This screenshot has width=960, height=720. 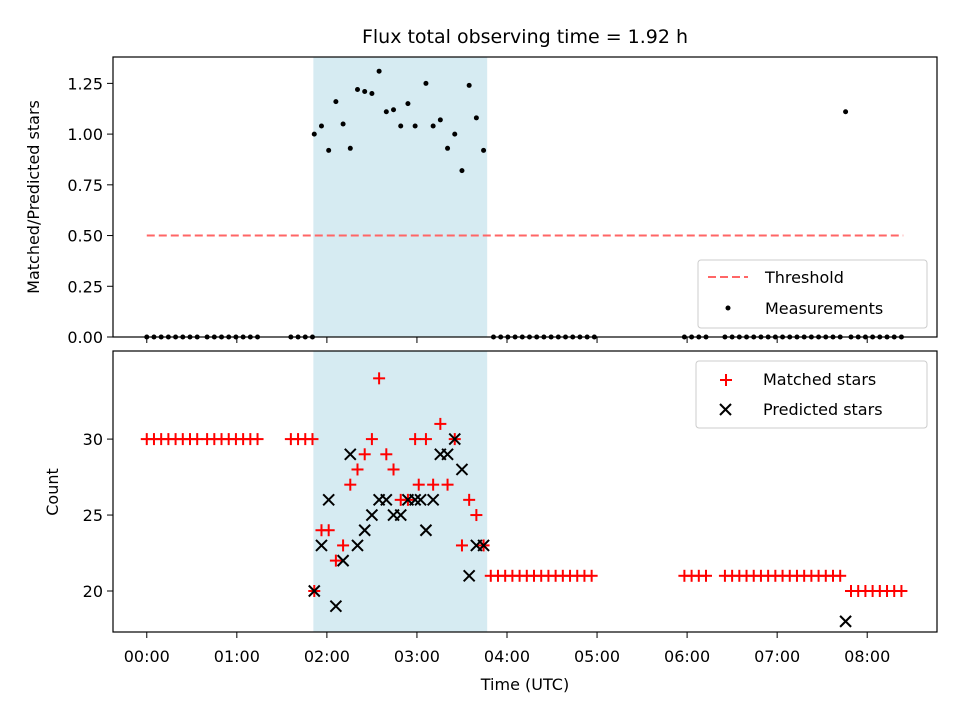 I want to click on x-tick-label: 00:00, so click(x=147, y=656).